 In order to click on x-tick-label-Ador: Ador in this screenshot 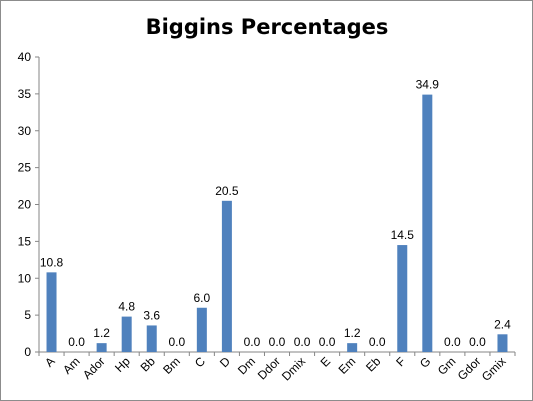, I will do `click(94, 368)`.